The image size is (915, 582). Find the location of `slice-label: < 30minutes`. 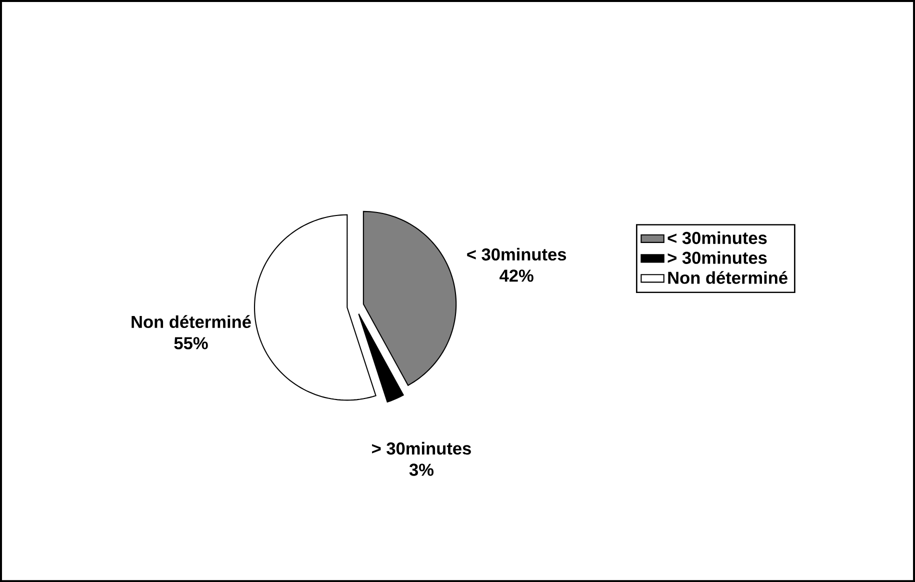

slice-label: < 30minutes is located at coordinates (516, 254).